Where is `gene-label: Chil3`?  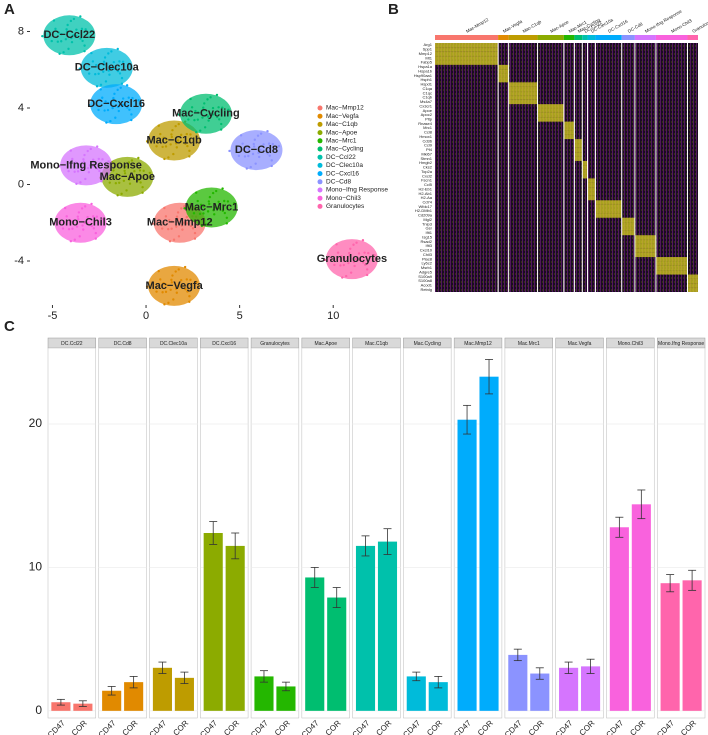 gene-label: Chil3 is located at coordinates (428, 254).